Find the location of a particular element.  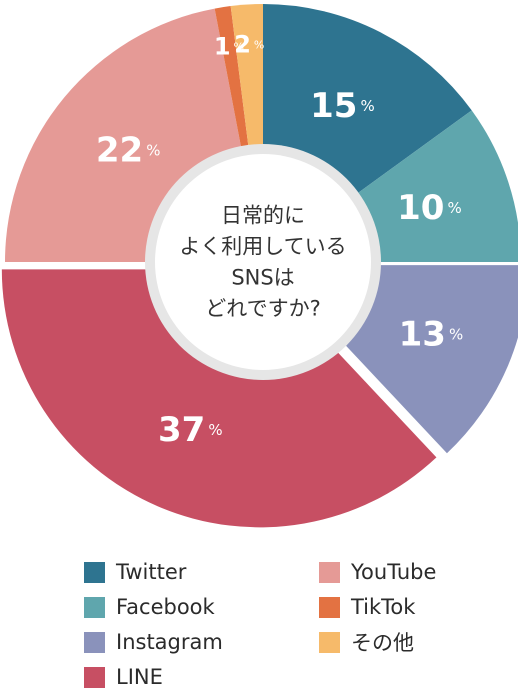

legend-item-twitter: Twitter is located at coordinates (135, 572).